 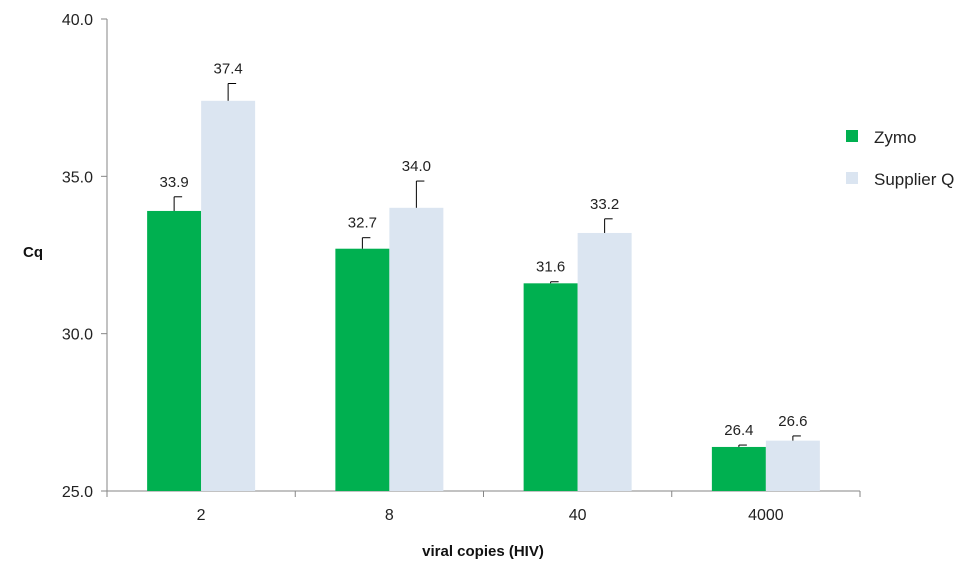 I want to click on legend: Zymo Supplier Q, so click(x=900, y=158).